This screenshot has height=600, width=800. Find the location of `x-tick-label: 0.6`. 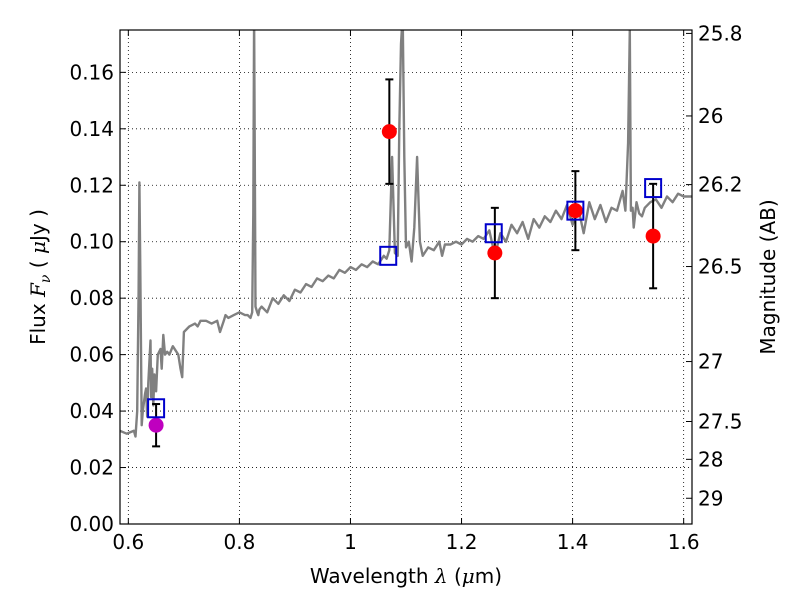

x-tick-label: 0.6 is located at coordinates (128, 542).